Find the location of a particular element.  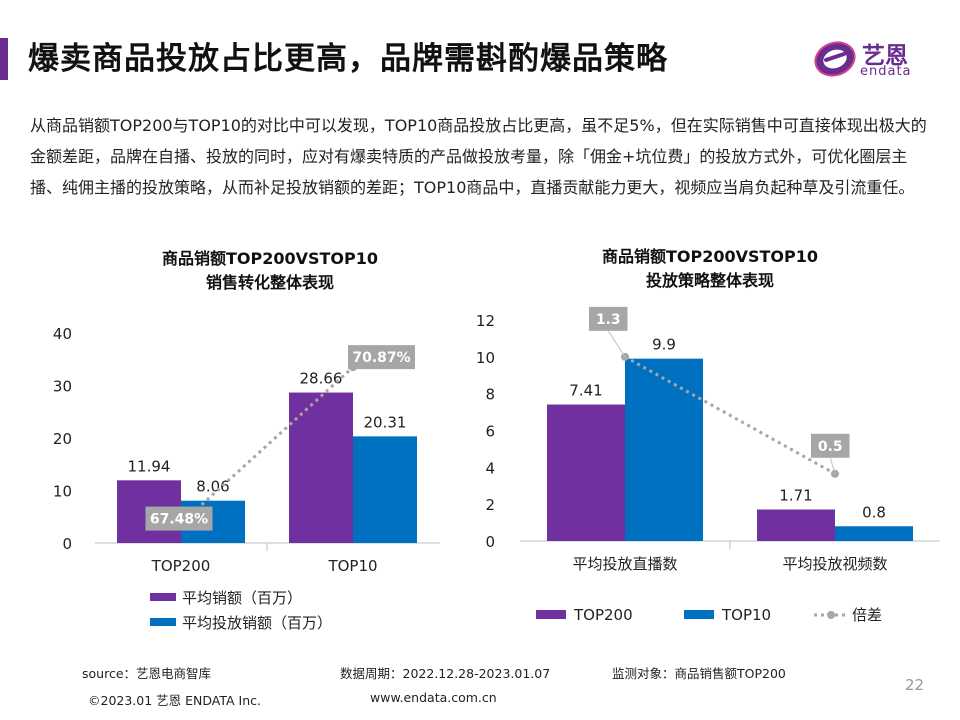

chart1-title: 商品销额TOP200VSTOP10 销售转化整体表现 is located at coordinates (270, 271).